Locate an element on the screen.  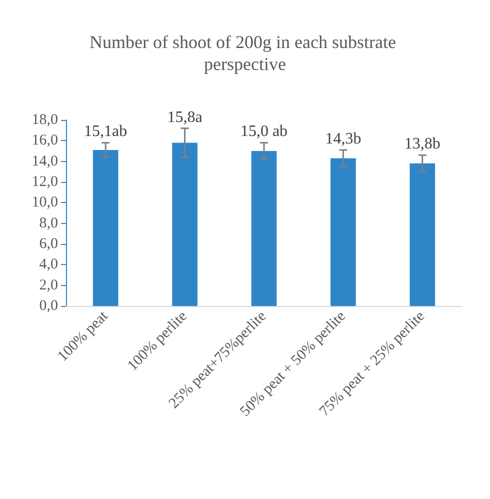
data-label: 15,1ab is located at coordinates (106, 131).